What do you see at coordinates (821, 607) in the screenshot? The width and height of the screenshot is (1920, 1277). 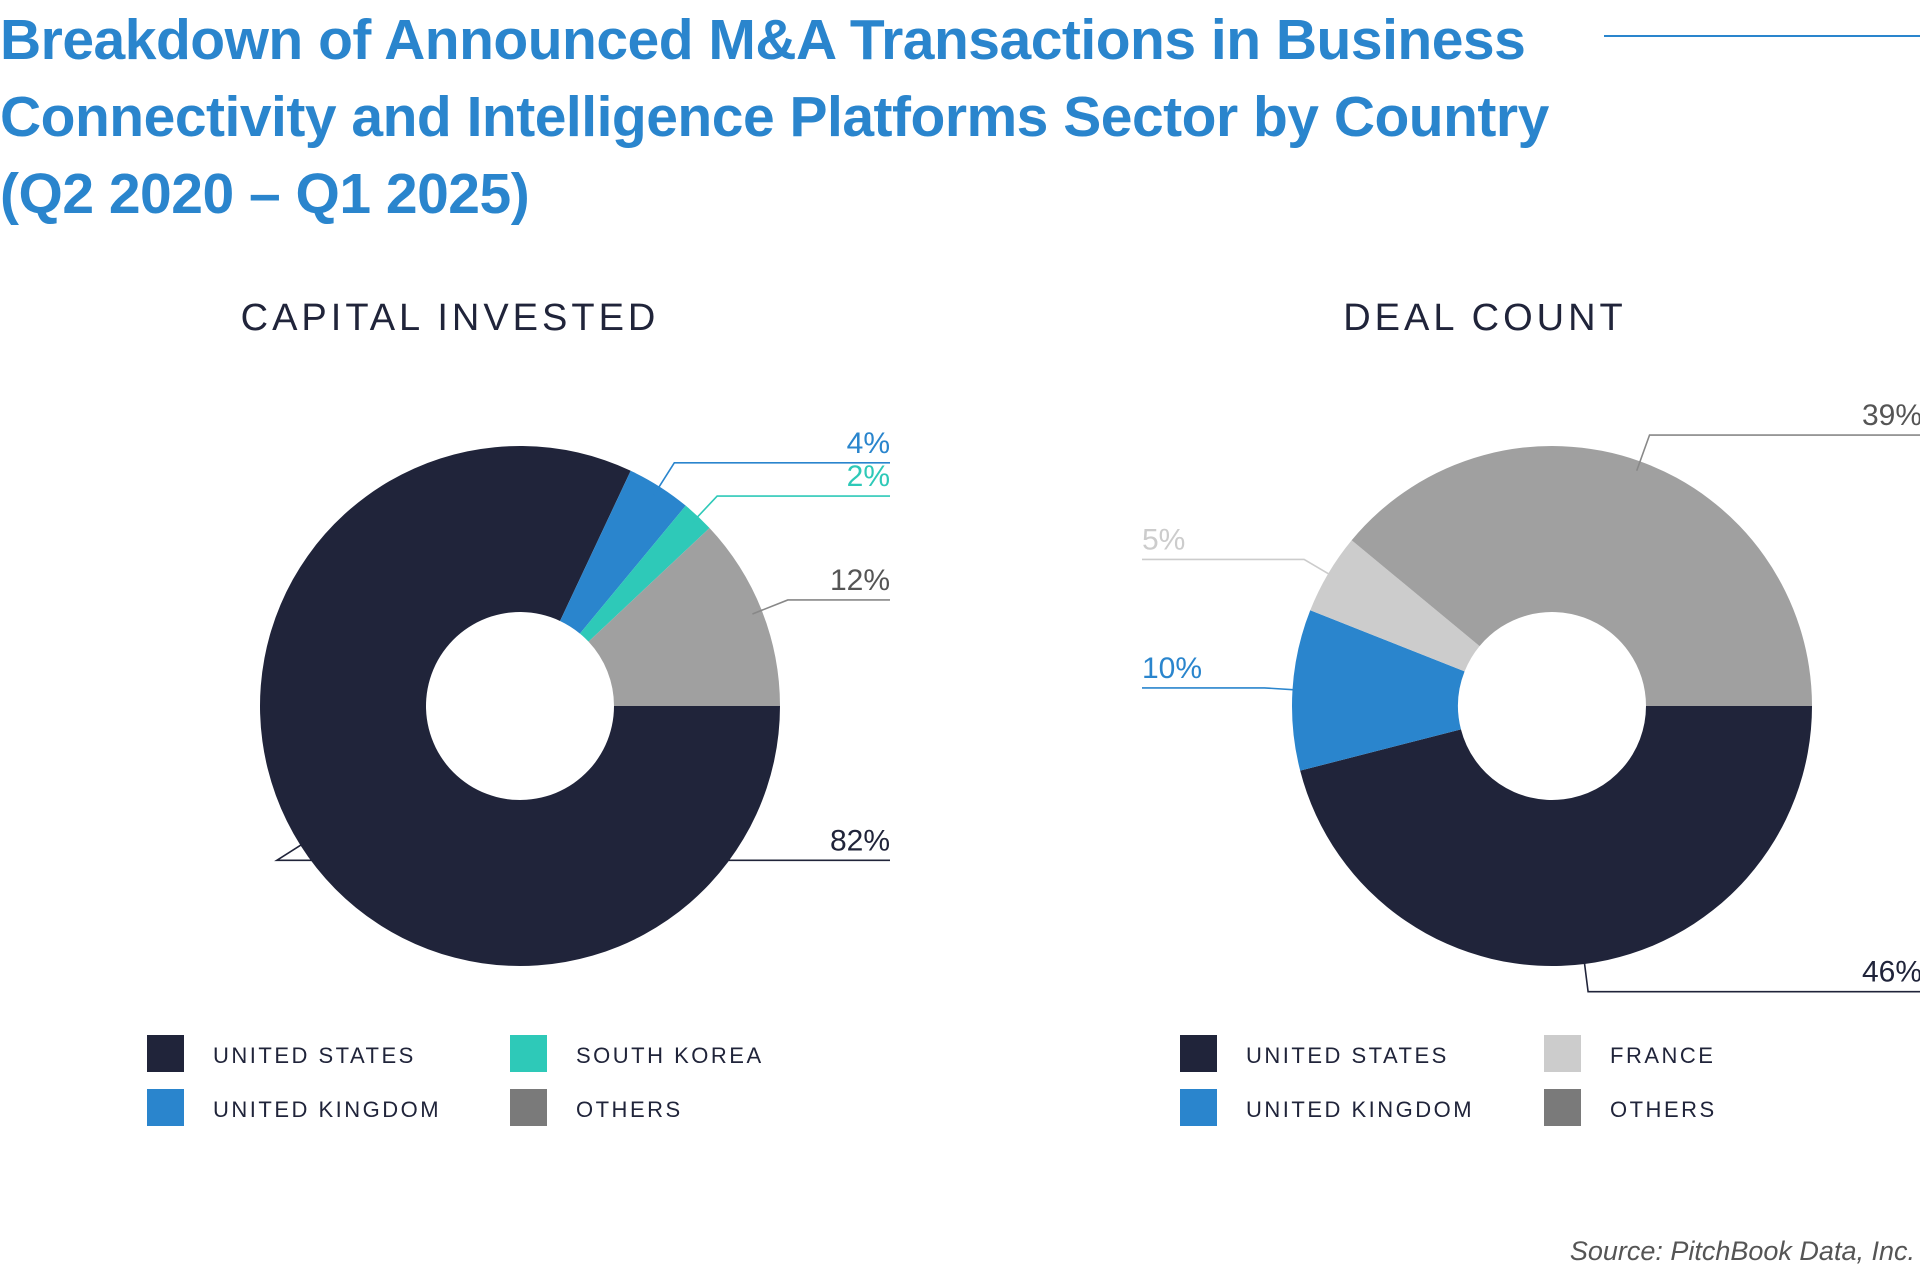 I see `capital-invested-leader-others` at bounding box center [821, 607].